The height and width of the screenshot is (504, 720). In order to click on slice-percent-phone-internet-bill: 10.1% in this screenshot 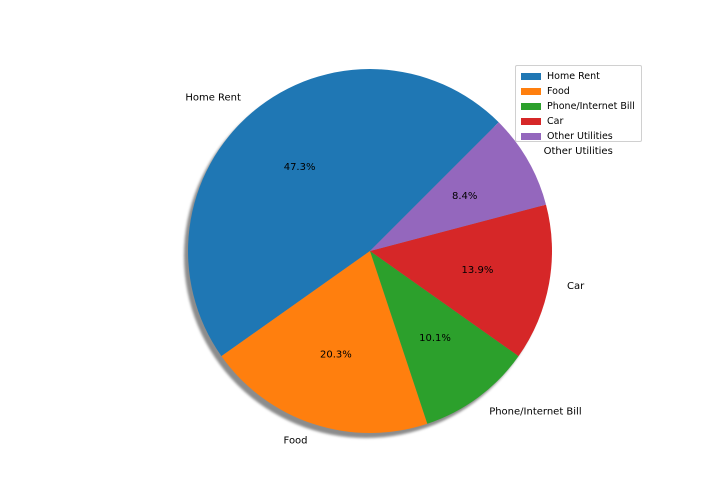, I will do `click(435, 338)`.